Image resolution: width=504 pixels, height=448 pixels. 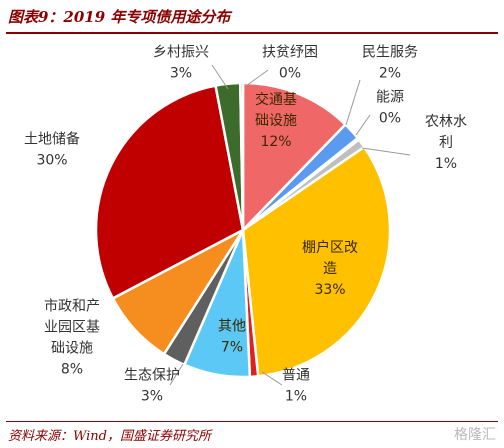 What do you see at coordinates (276, 120) in the screenshot?
I see `slice-label-1: 交通基础设施 12%` at bounding box center [276, 120].